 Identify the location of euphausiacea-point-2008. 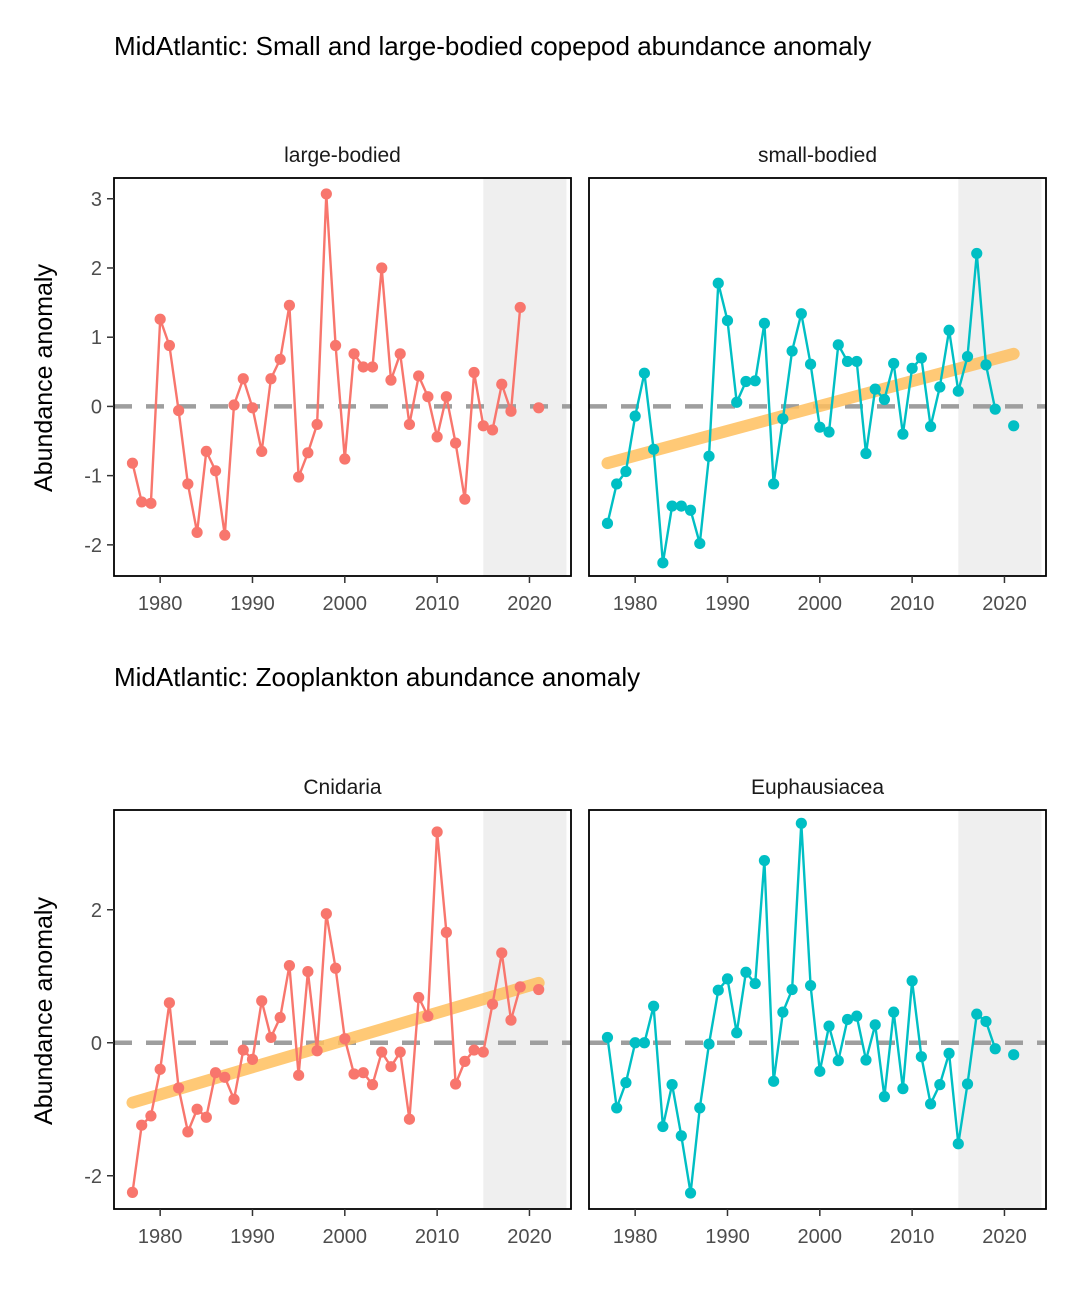
(894, 1012).